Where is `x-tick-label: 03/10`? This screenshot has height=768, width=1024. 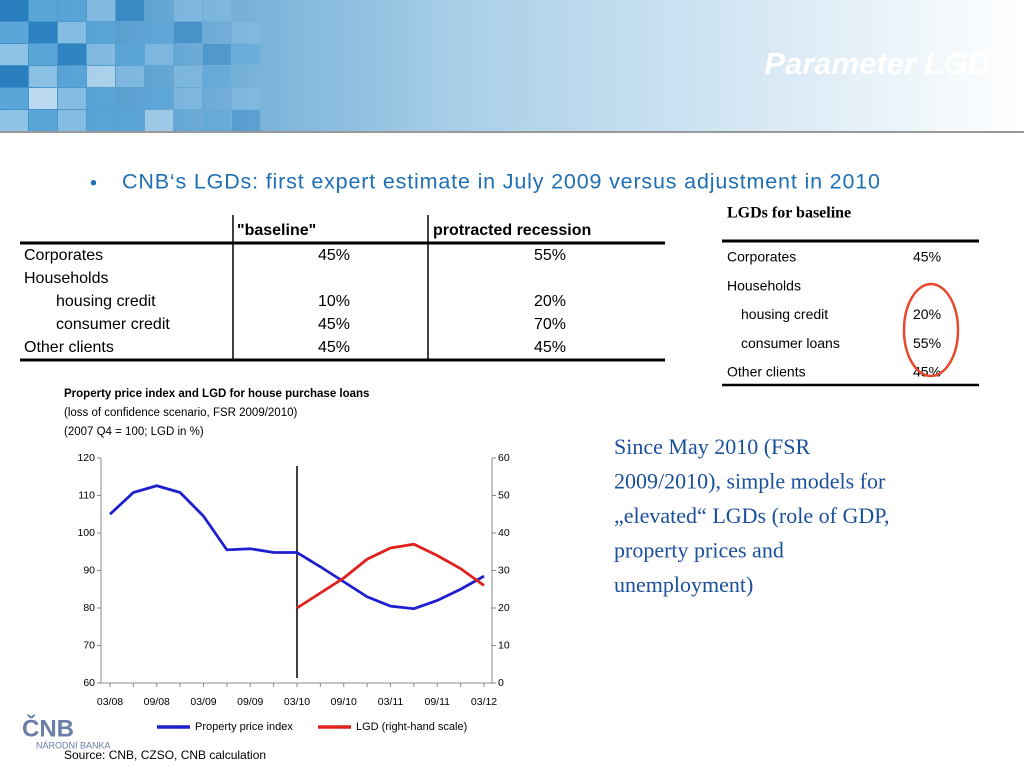
x-tick-label: 03/10 is located at coordinates (297, 702).